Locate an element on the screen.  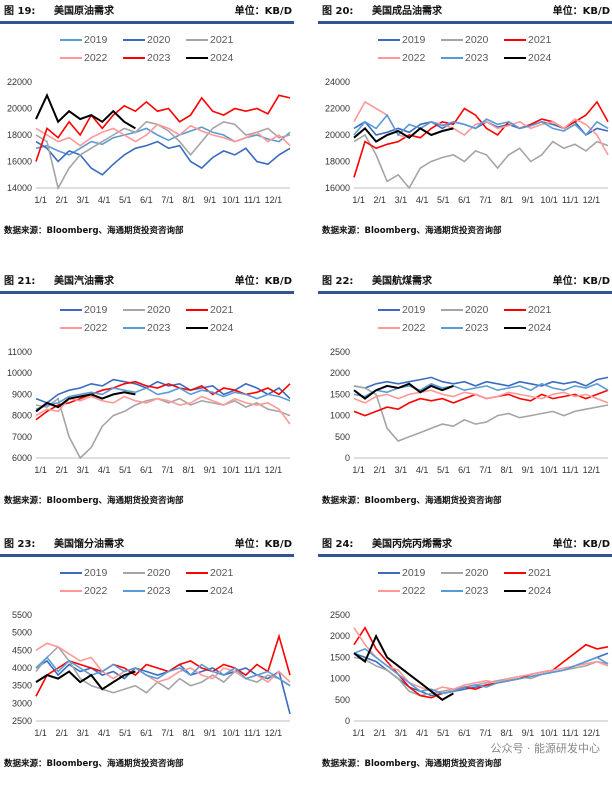
y-tick-label: 10000 is located at coordinates (19, 373).